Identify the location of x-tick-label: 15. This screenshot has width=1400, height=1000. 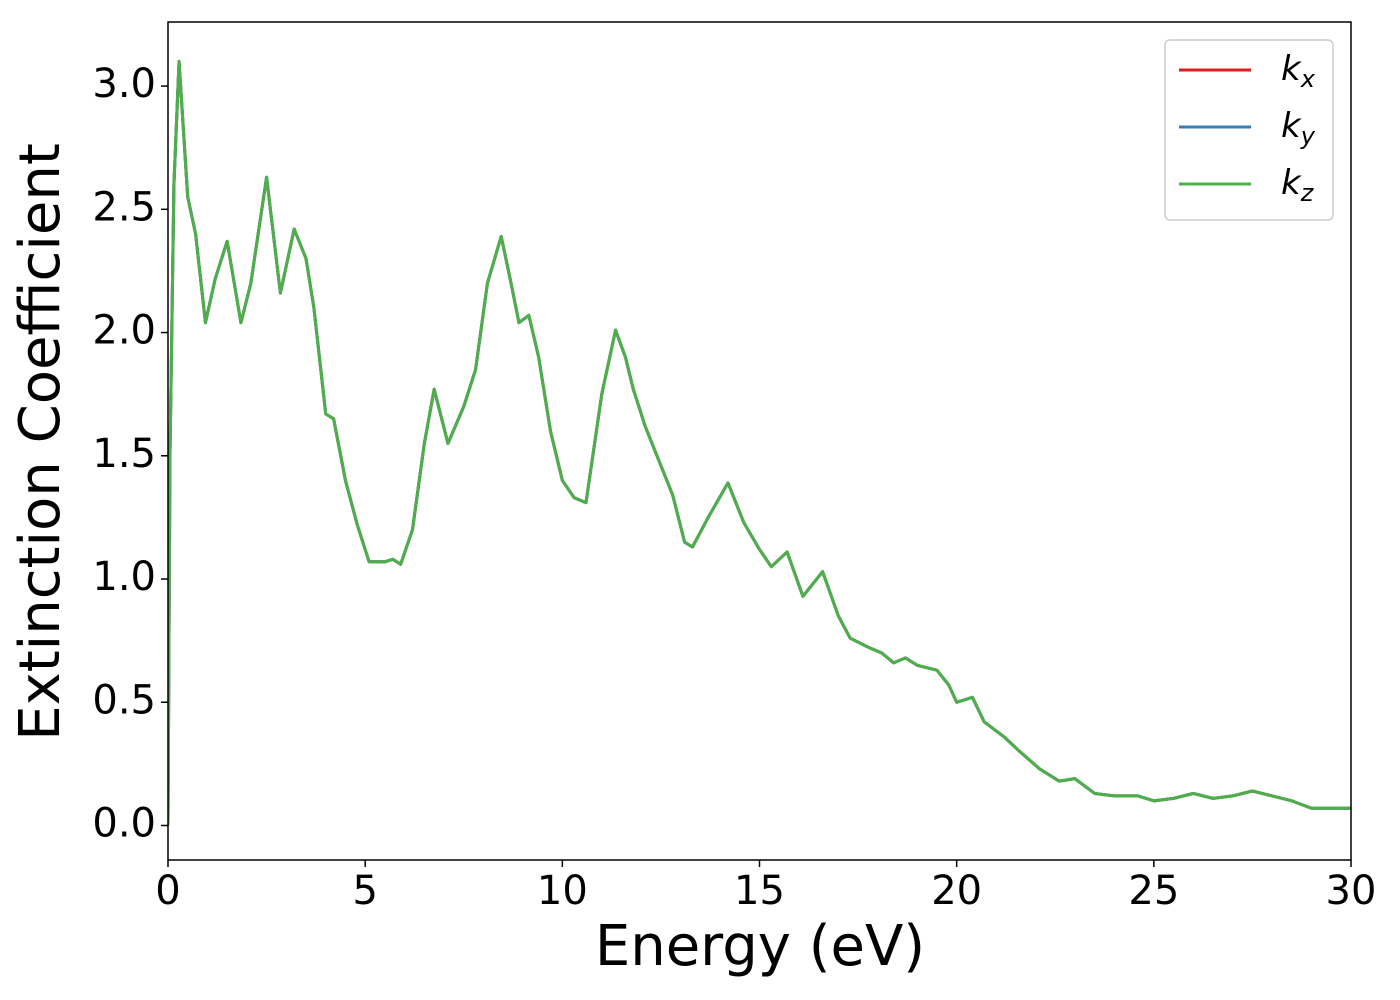
(759, 891).